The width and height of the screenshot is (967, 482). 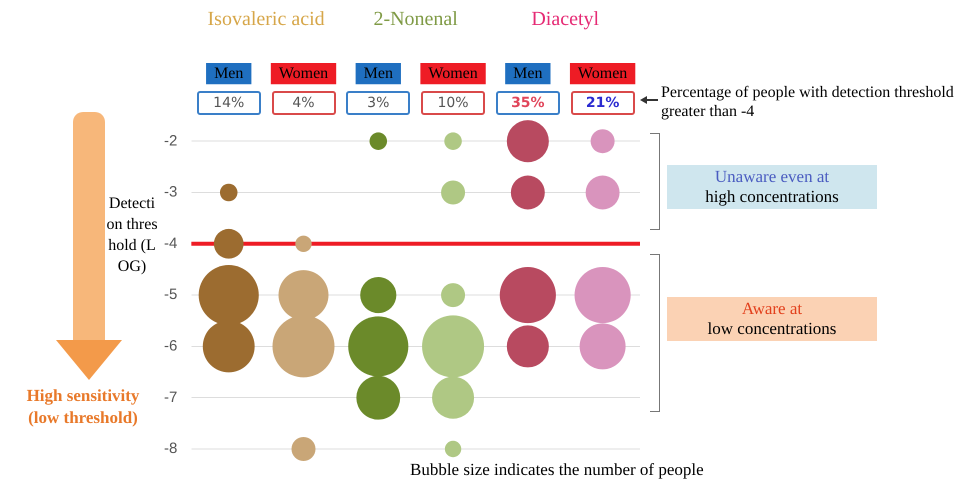 What do you see at coordinates (171, 243) in the screenshot?
I see `y-tick-label: -4` at bounding box center [171, 243].